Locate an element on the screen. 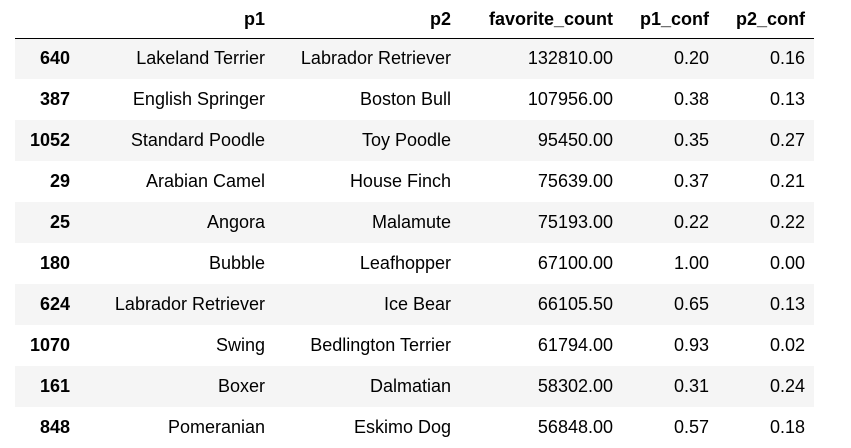 The width and height of the screenshot is (851, 448). cell-favorite-count: 56848.00 is located at coordinates (575, 427).